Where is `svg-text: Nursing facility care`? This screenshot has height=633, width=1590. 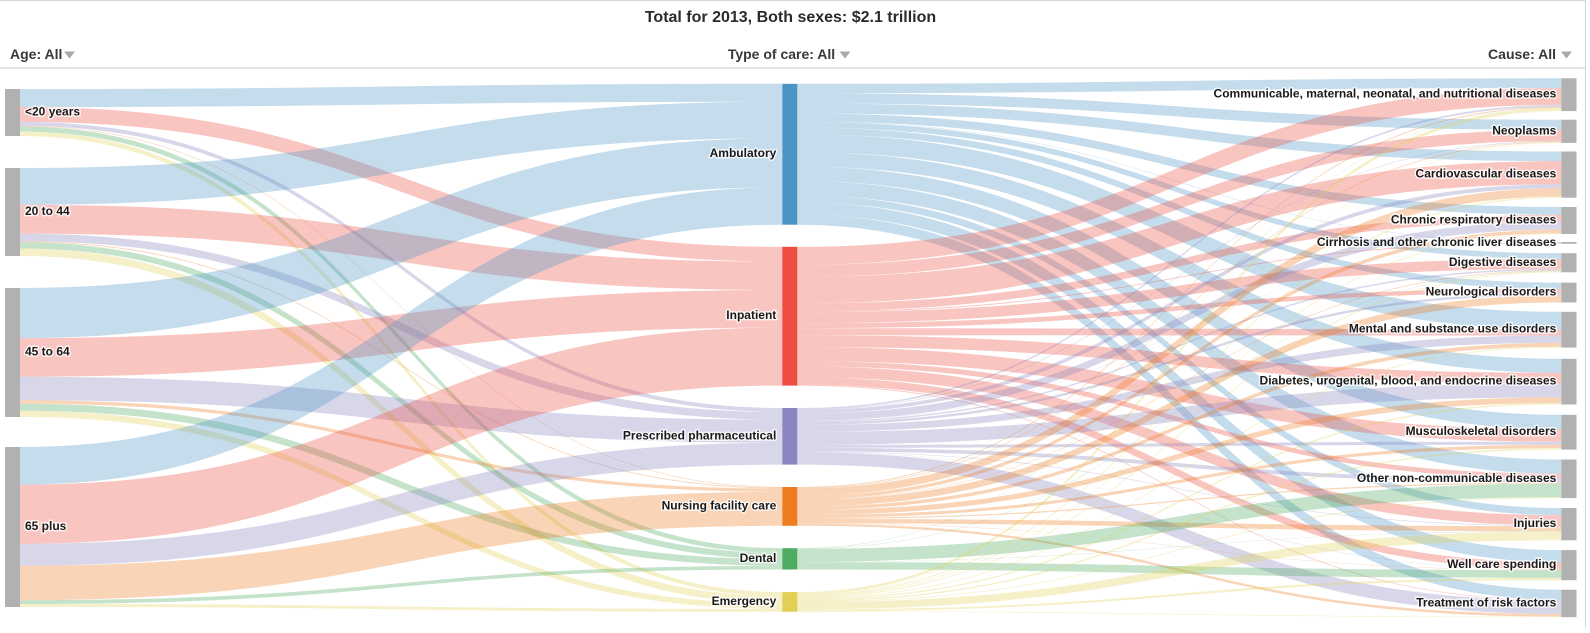 svg-text: Nursing facility care is located at coordinates (719, 505).